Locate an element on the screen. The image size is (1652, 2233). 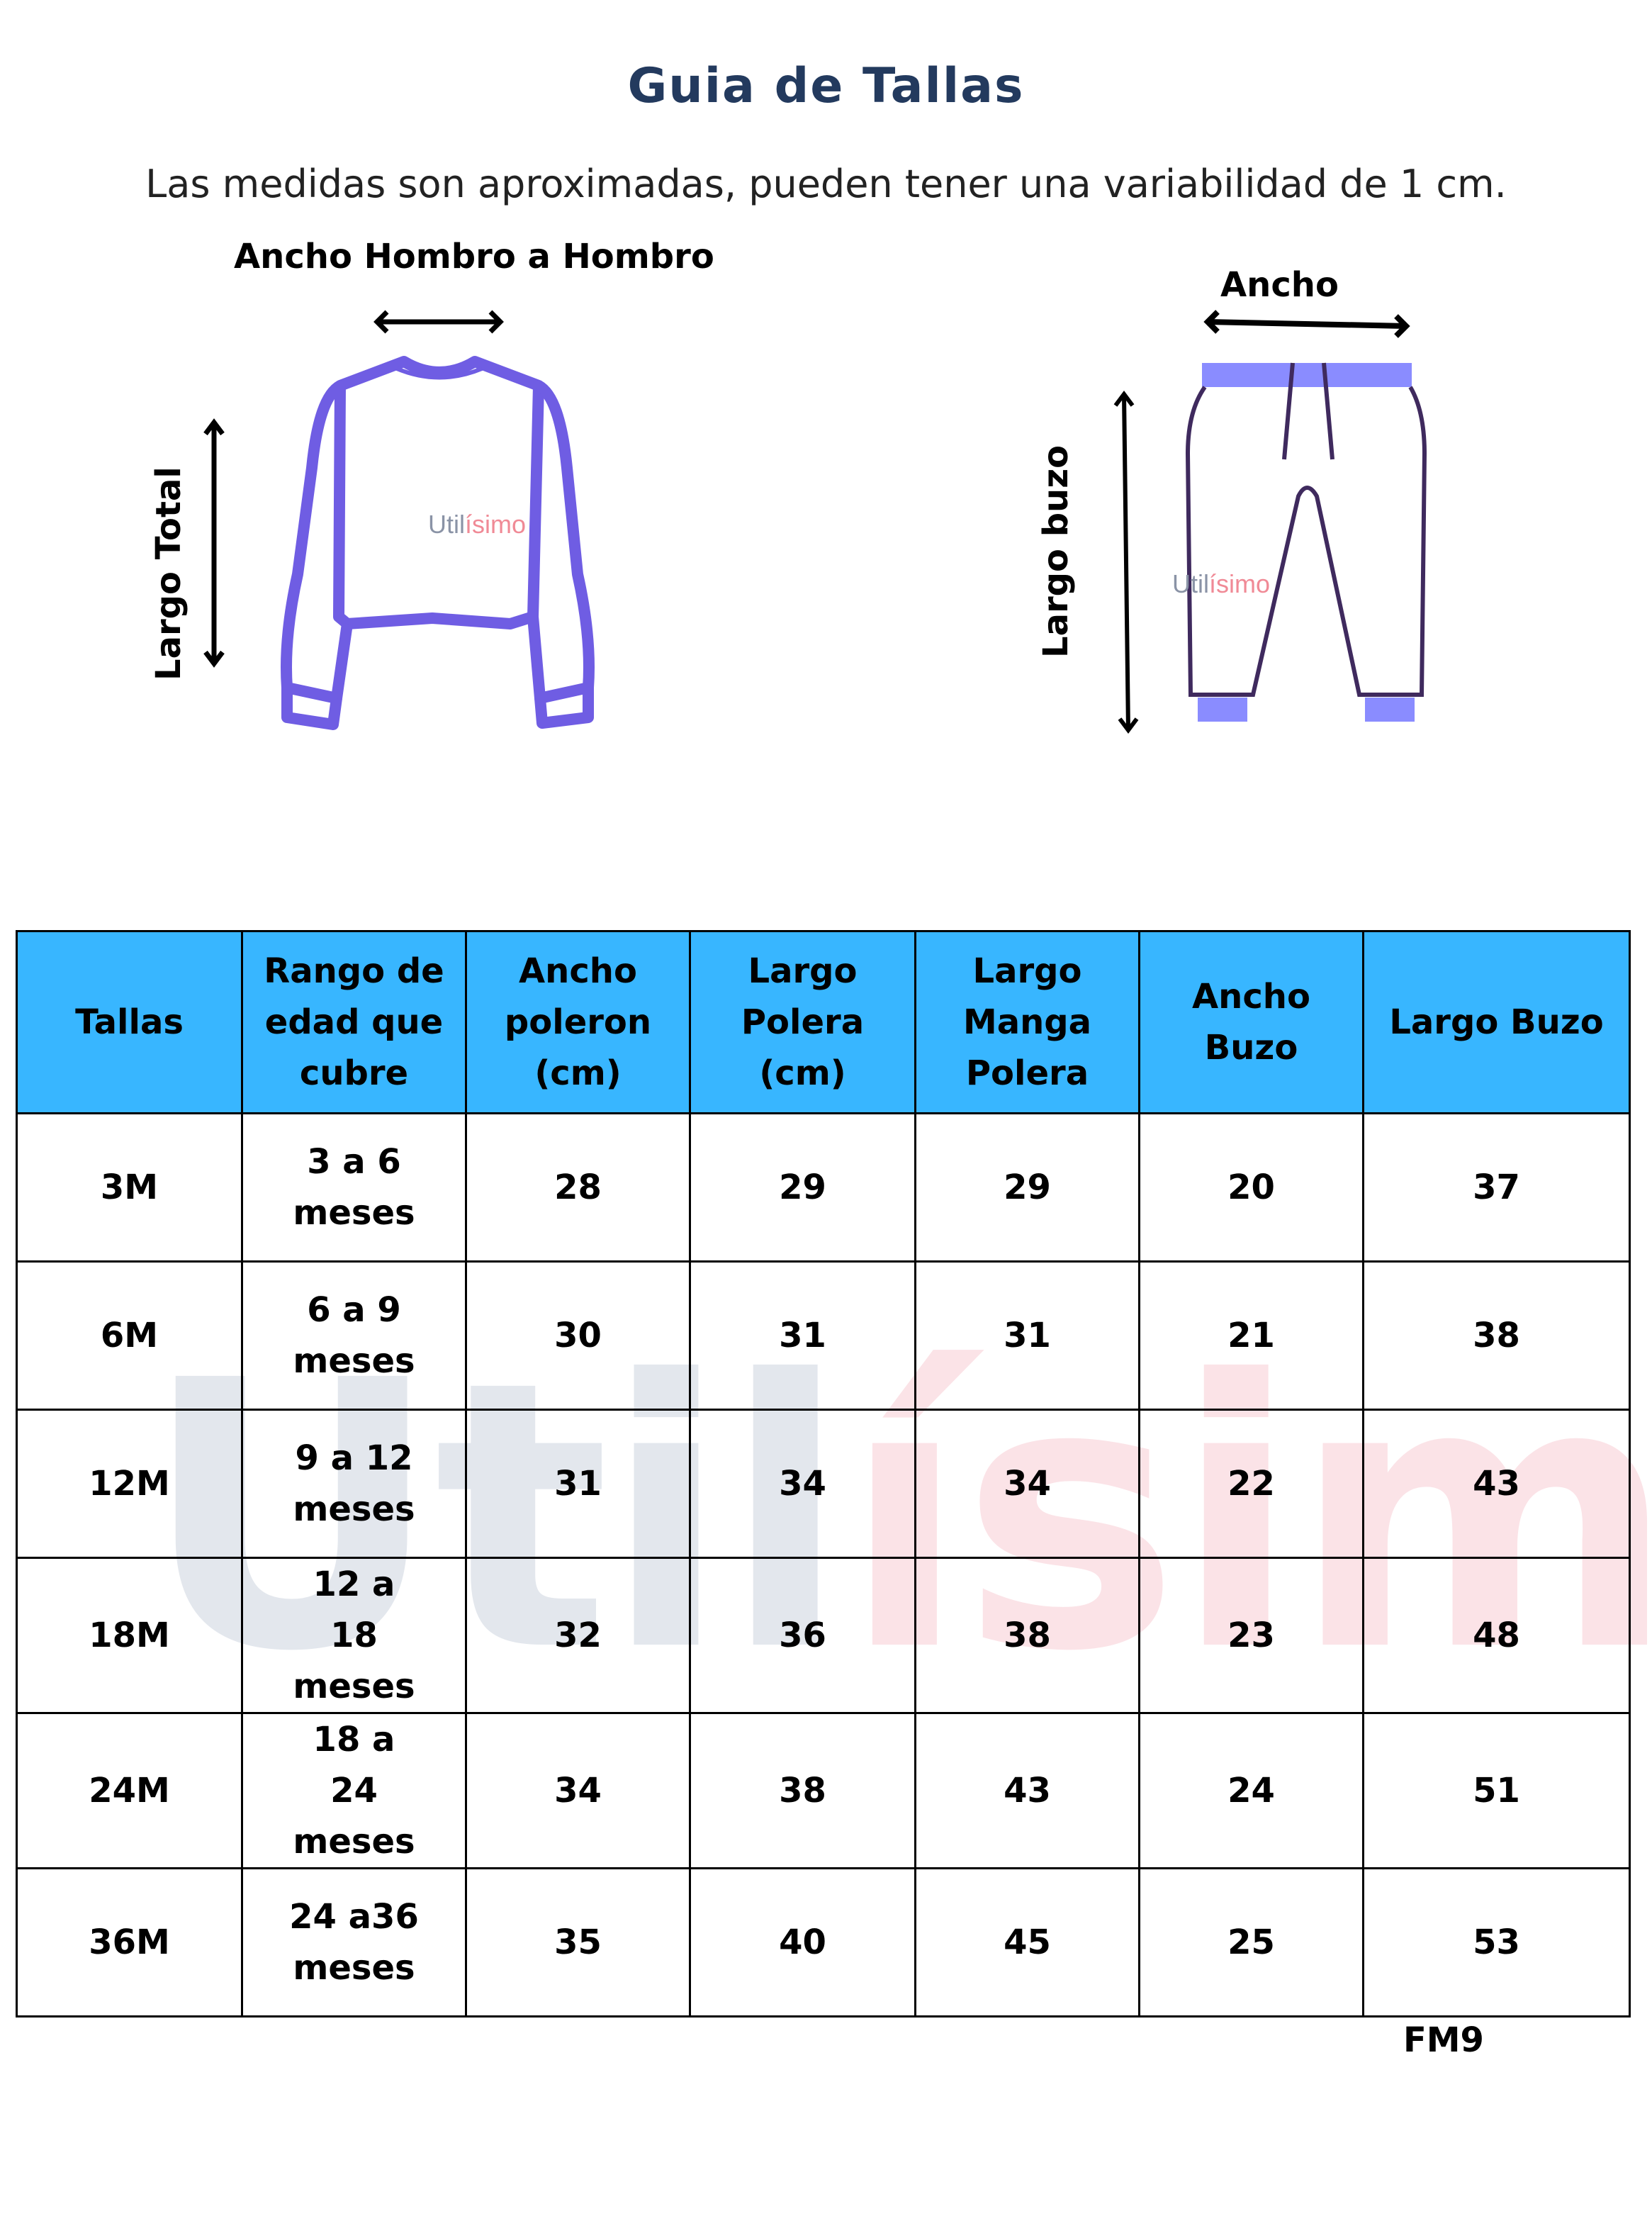
table-cell: 18M is located at coordinates (129, 1635).